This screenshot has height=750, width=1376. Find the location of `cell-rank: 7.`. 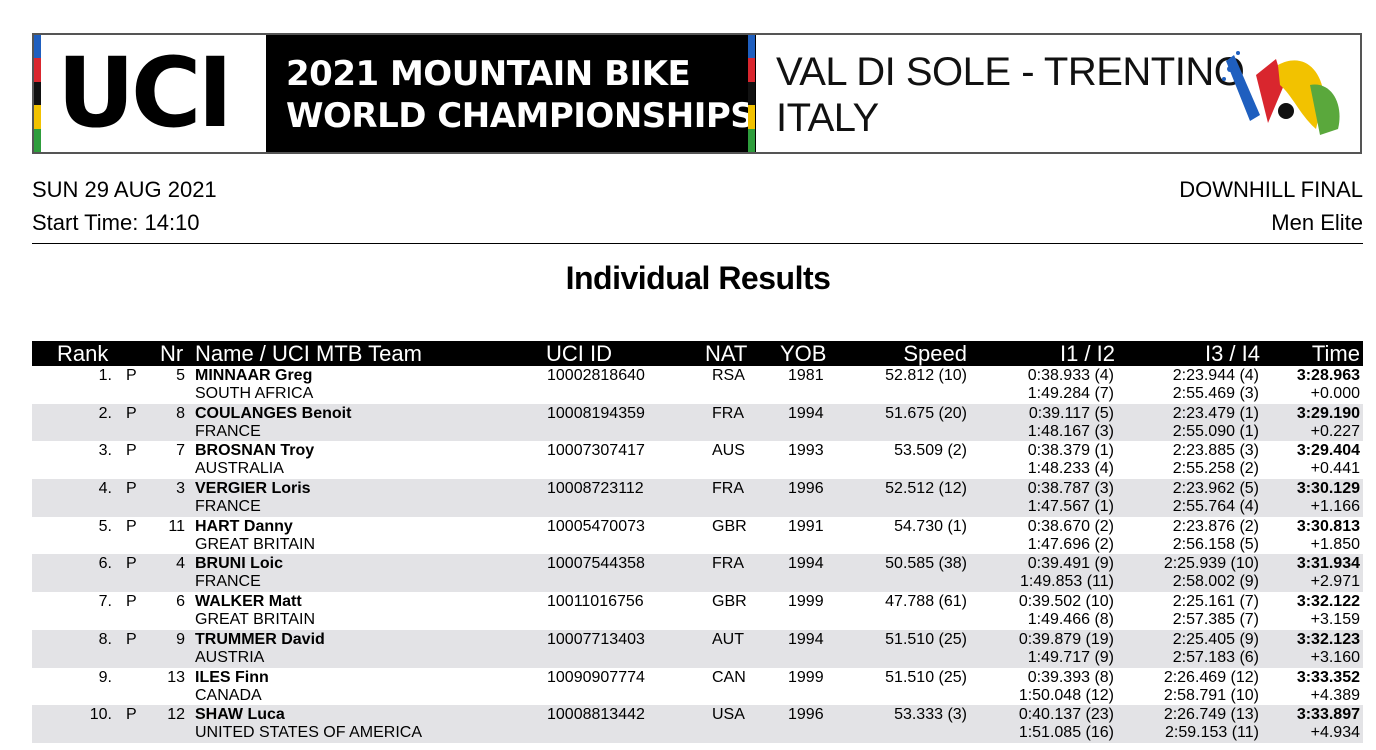

cell-rank: 7. is located at coordinates (105, 602).